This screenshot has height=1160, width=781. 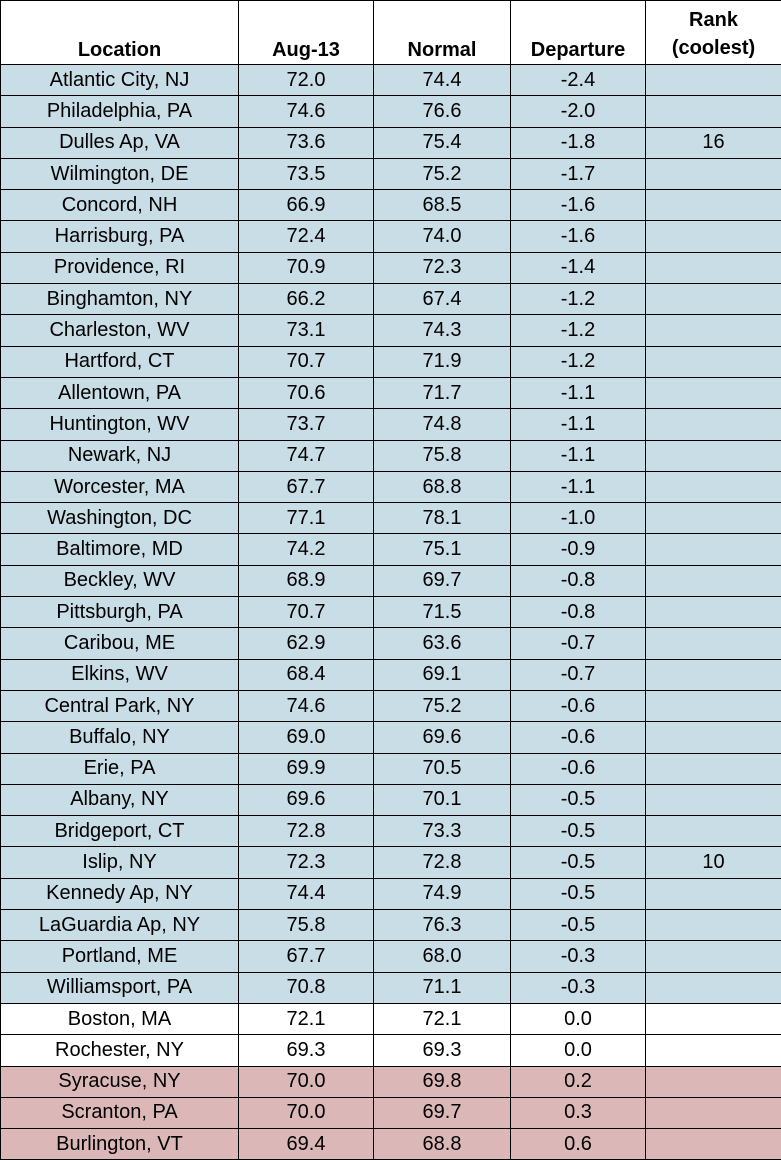 What do you see at coordinates (442, 580) in the screenshot?
I see `normal-cell: 69.7` at bounding box center [442, 580].